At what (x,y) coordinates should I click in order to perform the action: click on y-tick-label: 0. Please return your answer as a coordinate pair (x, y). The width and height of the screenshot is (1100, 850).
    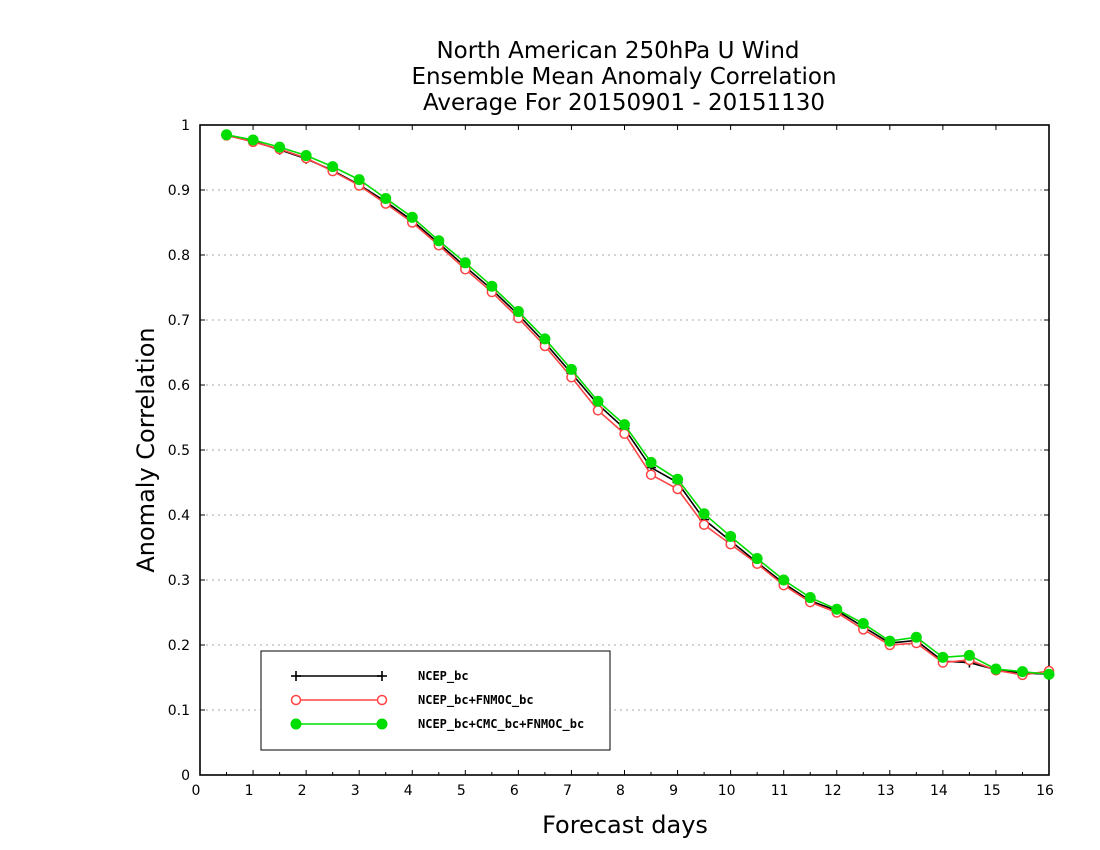
    Looking at the image, I should click on (185, 776).